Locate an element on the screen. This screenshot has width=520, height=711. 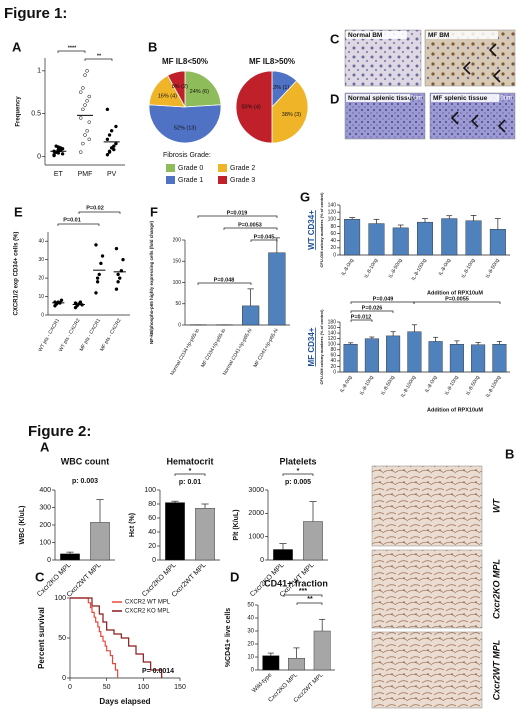
legend-label: CXCR2 WT MPL is located at coordinates (148, 603).